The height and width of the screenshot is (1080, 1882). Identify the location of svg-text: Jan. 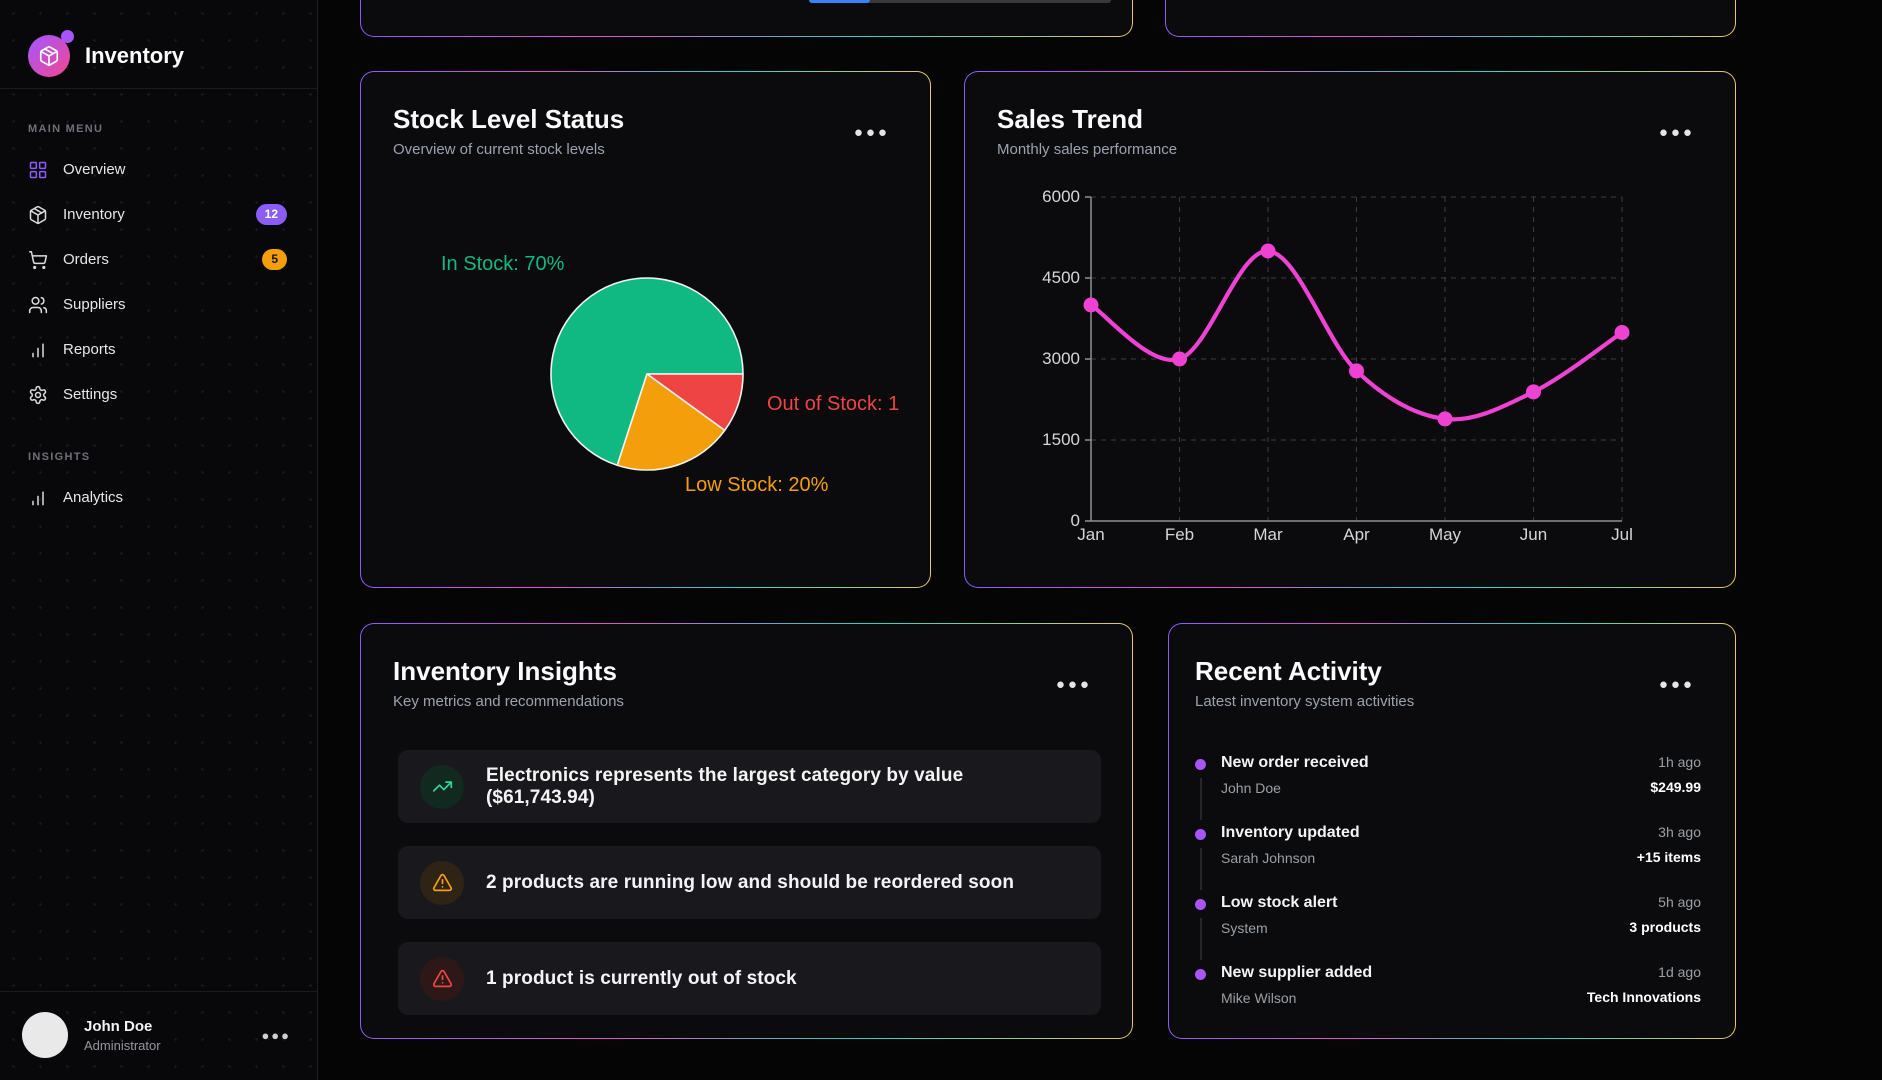
(1090, 534).